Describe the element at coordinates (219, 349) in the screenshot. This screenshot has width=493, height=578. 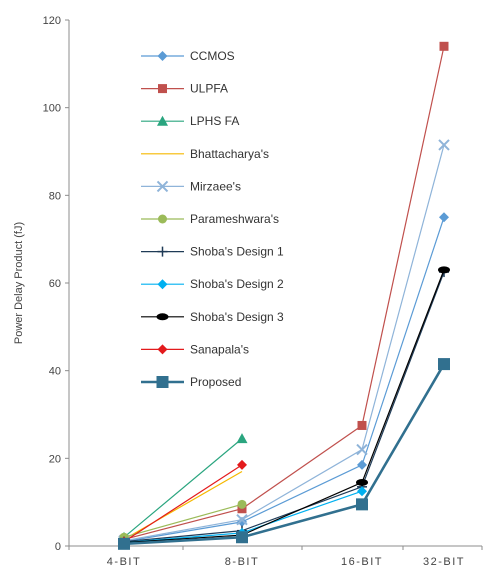
I see `legend-label: Sanapala's` at that location.